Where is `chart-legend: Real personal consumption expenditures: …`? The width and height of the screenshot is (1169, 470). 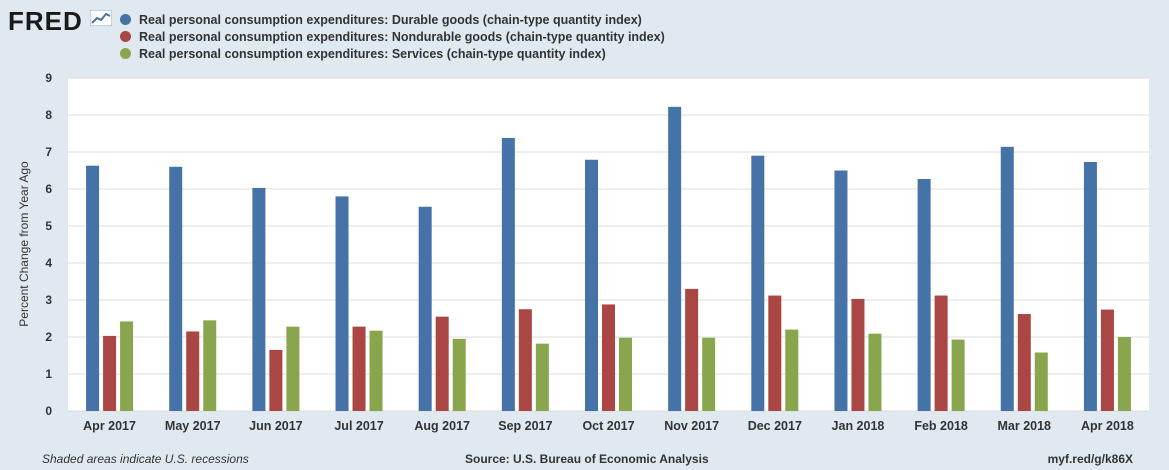
chart-legend: Real personal consumption expenditures: … is located at coordinates (392, 36).